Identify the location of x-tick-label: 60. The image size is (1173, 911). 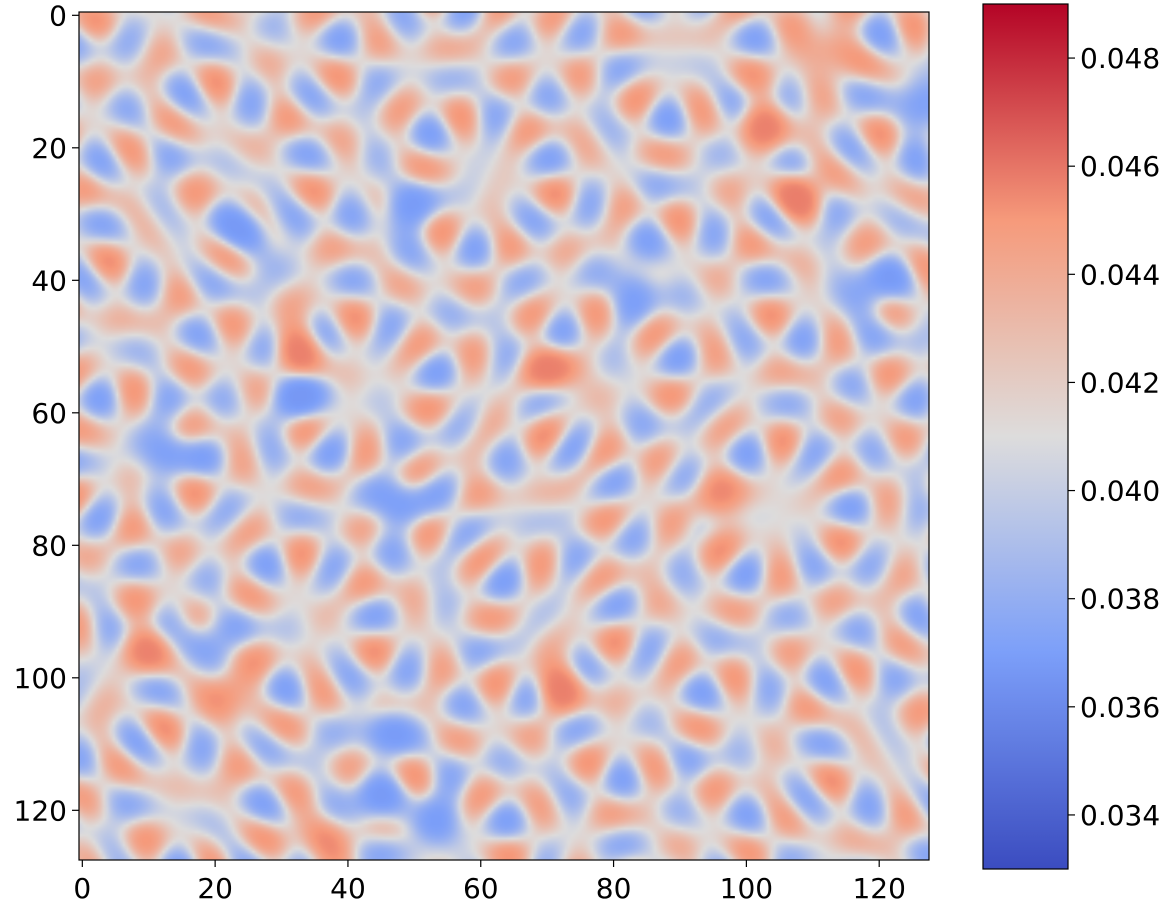
(481, 888).